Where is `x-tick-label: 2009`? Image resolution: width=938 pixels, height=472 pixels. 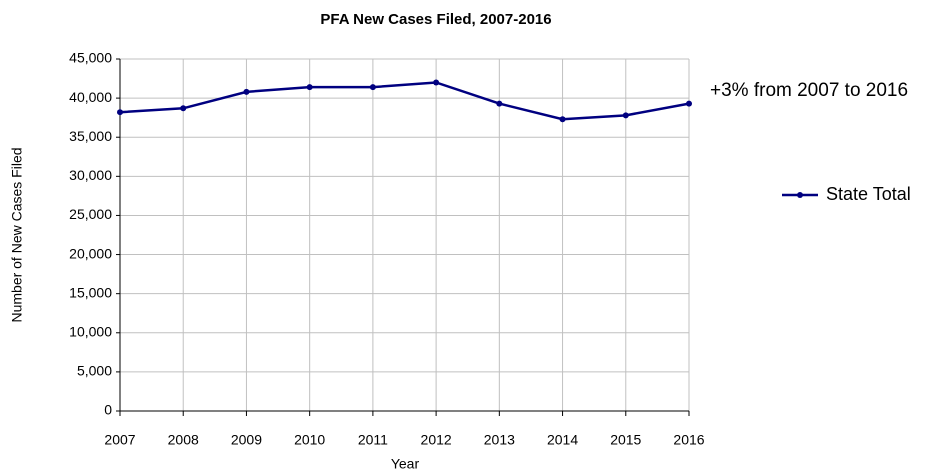 x-tick-label: 2009 is located at coordinates (246, 440).